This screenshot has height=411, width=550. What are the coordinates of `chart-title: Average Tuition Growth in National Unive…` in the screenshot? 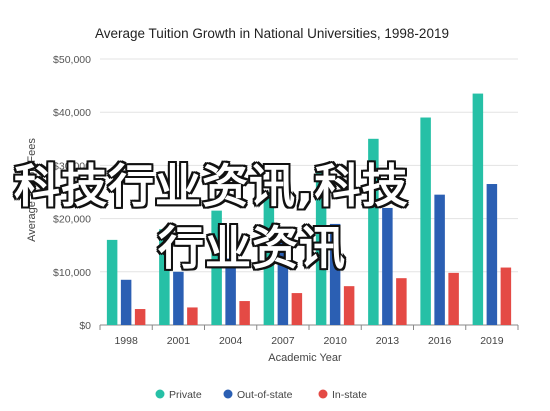 It's located at (272, 33).